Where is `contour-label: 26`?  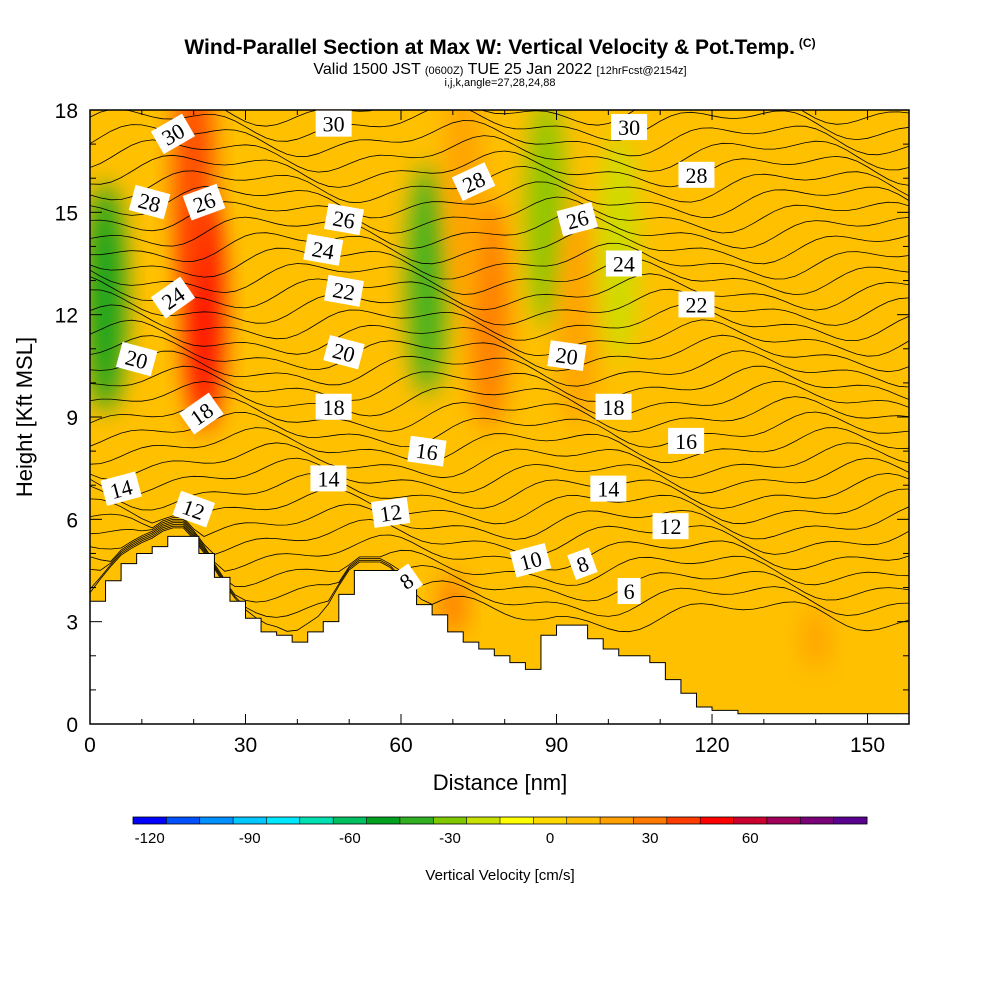
contour-label: 26 is located at coordinates (344, 219).